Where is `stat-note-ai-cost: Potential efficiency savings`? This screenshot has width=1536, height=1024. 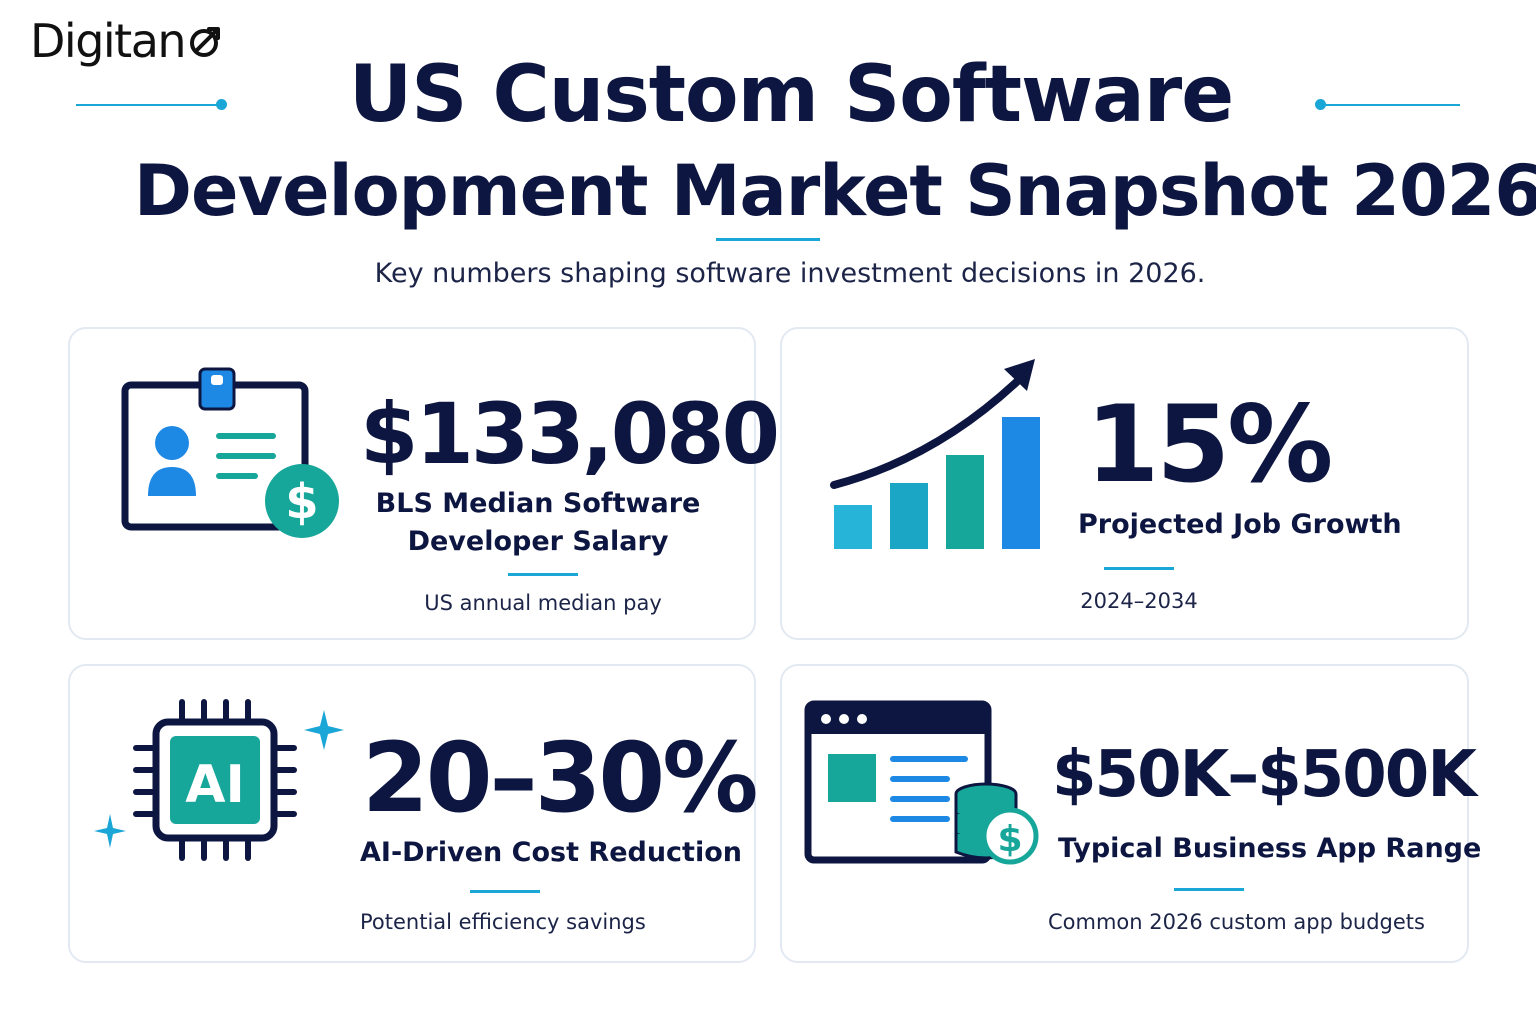 stat-note-ai-cost: Potential efficiency savings is located at coordinates (503, 922).